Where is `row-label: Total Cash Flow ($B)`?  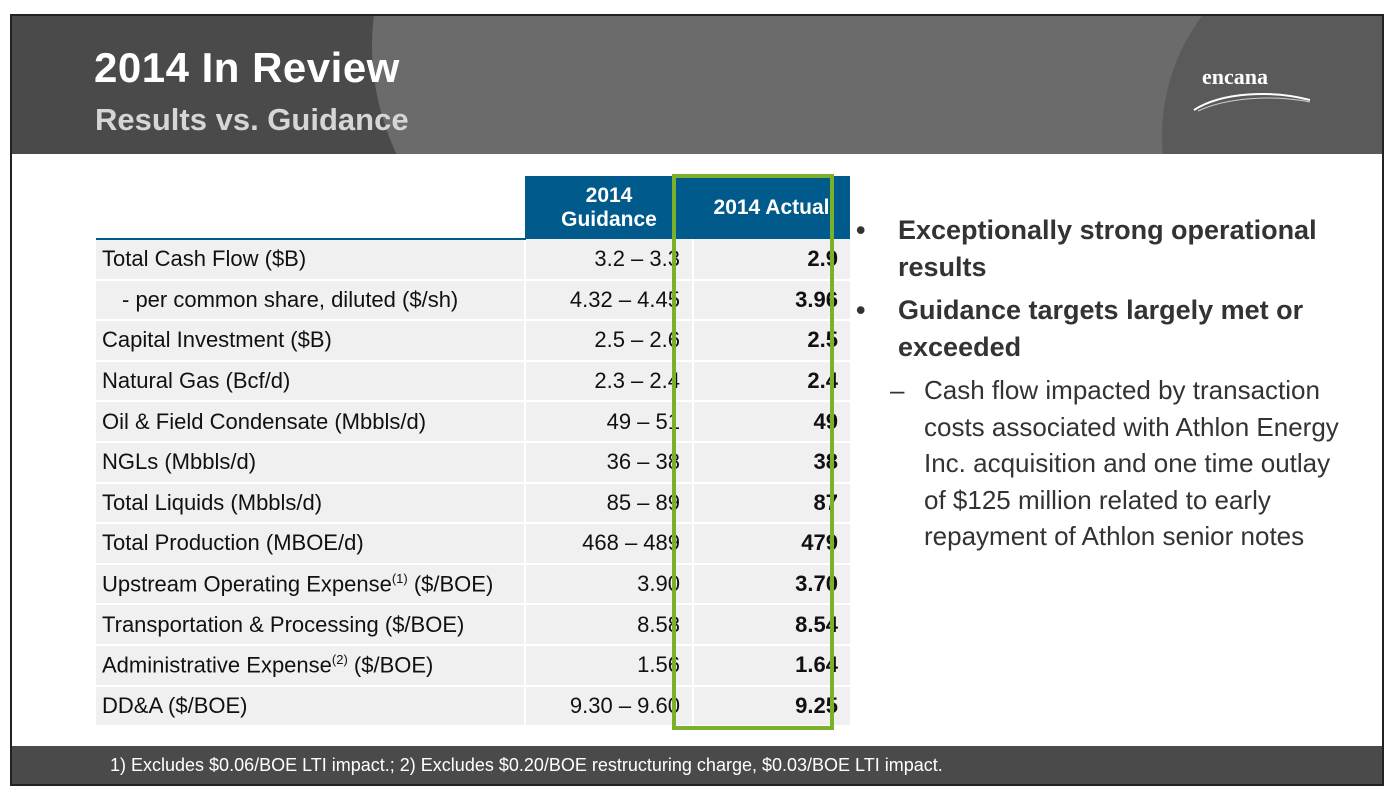 row-label: Total Cash Flow ($B) is located at coordinates (310, 260).